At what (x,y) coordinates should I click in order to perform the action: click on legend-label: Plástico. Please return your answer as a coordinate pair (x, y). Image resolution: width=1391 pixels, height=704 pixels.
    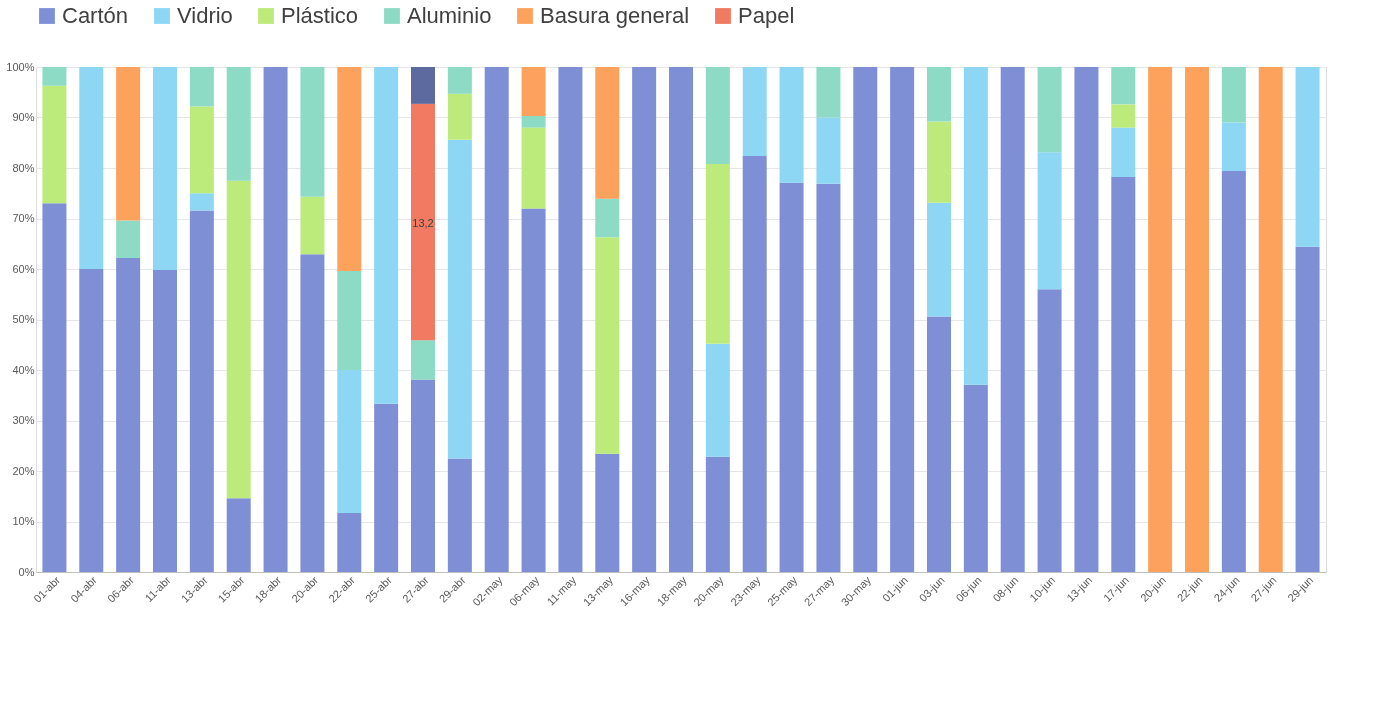
    Looking at the image, I should click on (320, 15).